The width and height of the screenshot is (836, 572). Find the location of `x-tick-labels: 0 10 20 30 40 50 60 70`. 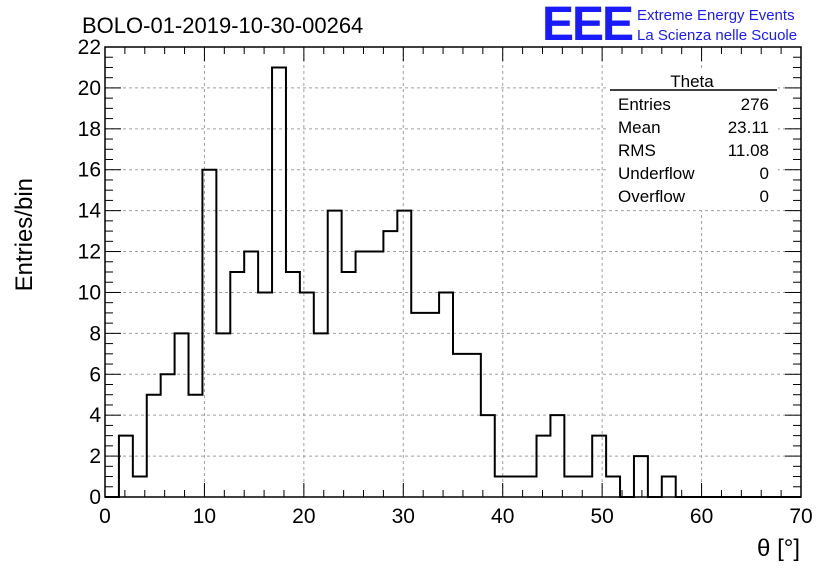

x-tick-labels: 0 10 20 30 40 50 60 70 is located at coordinates (456, 516).